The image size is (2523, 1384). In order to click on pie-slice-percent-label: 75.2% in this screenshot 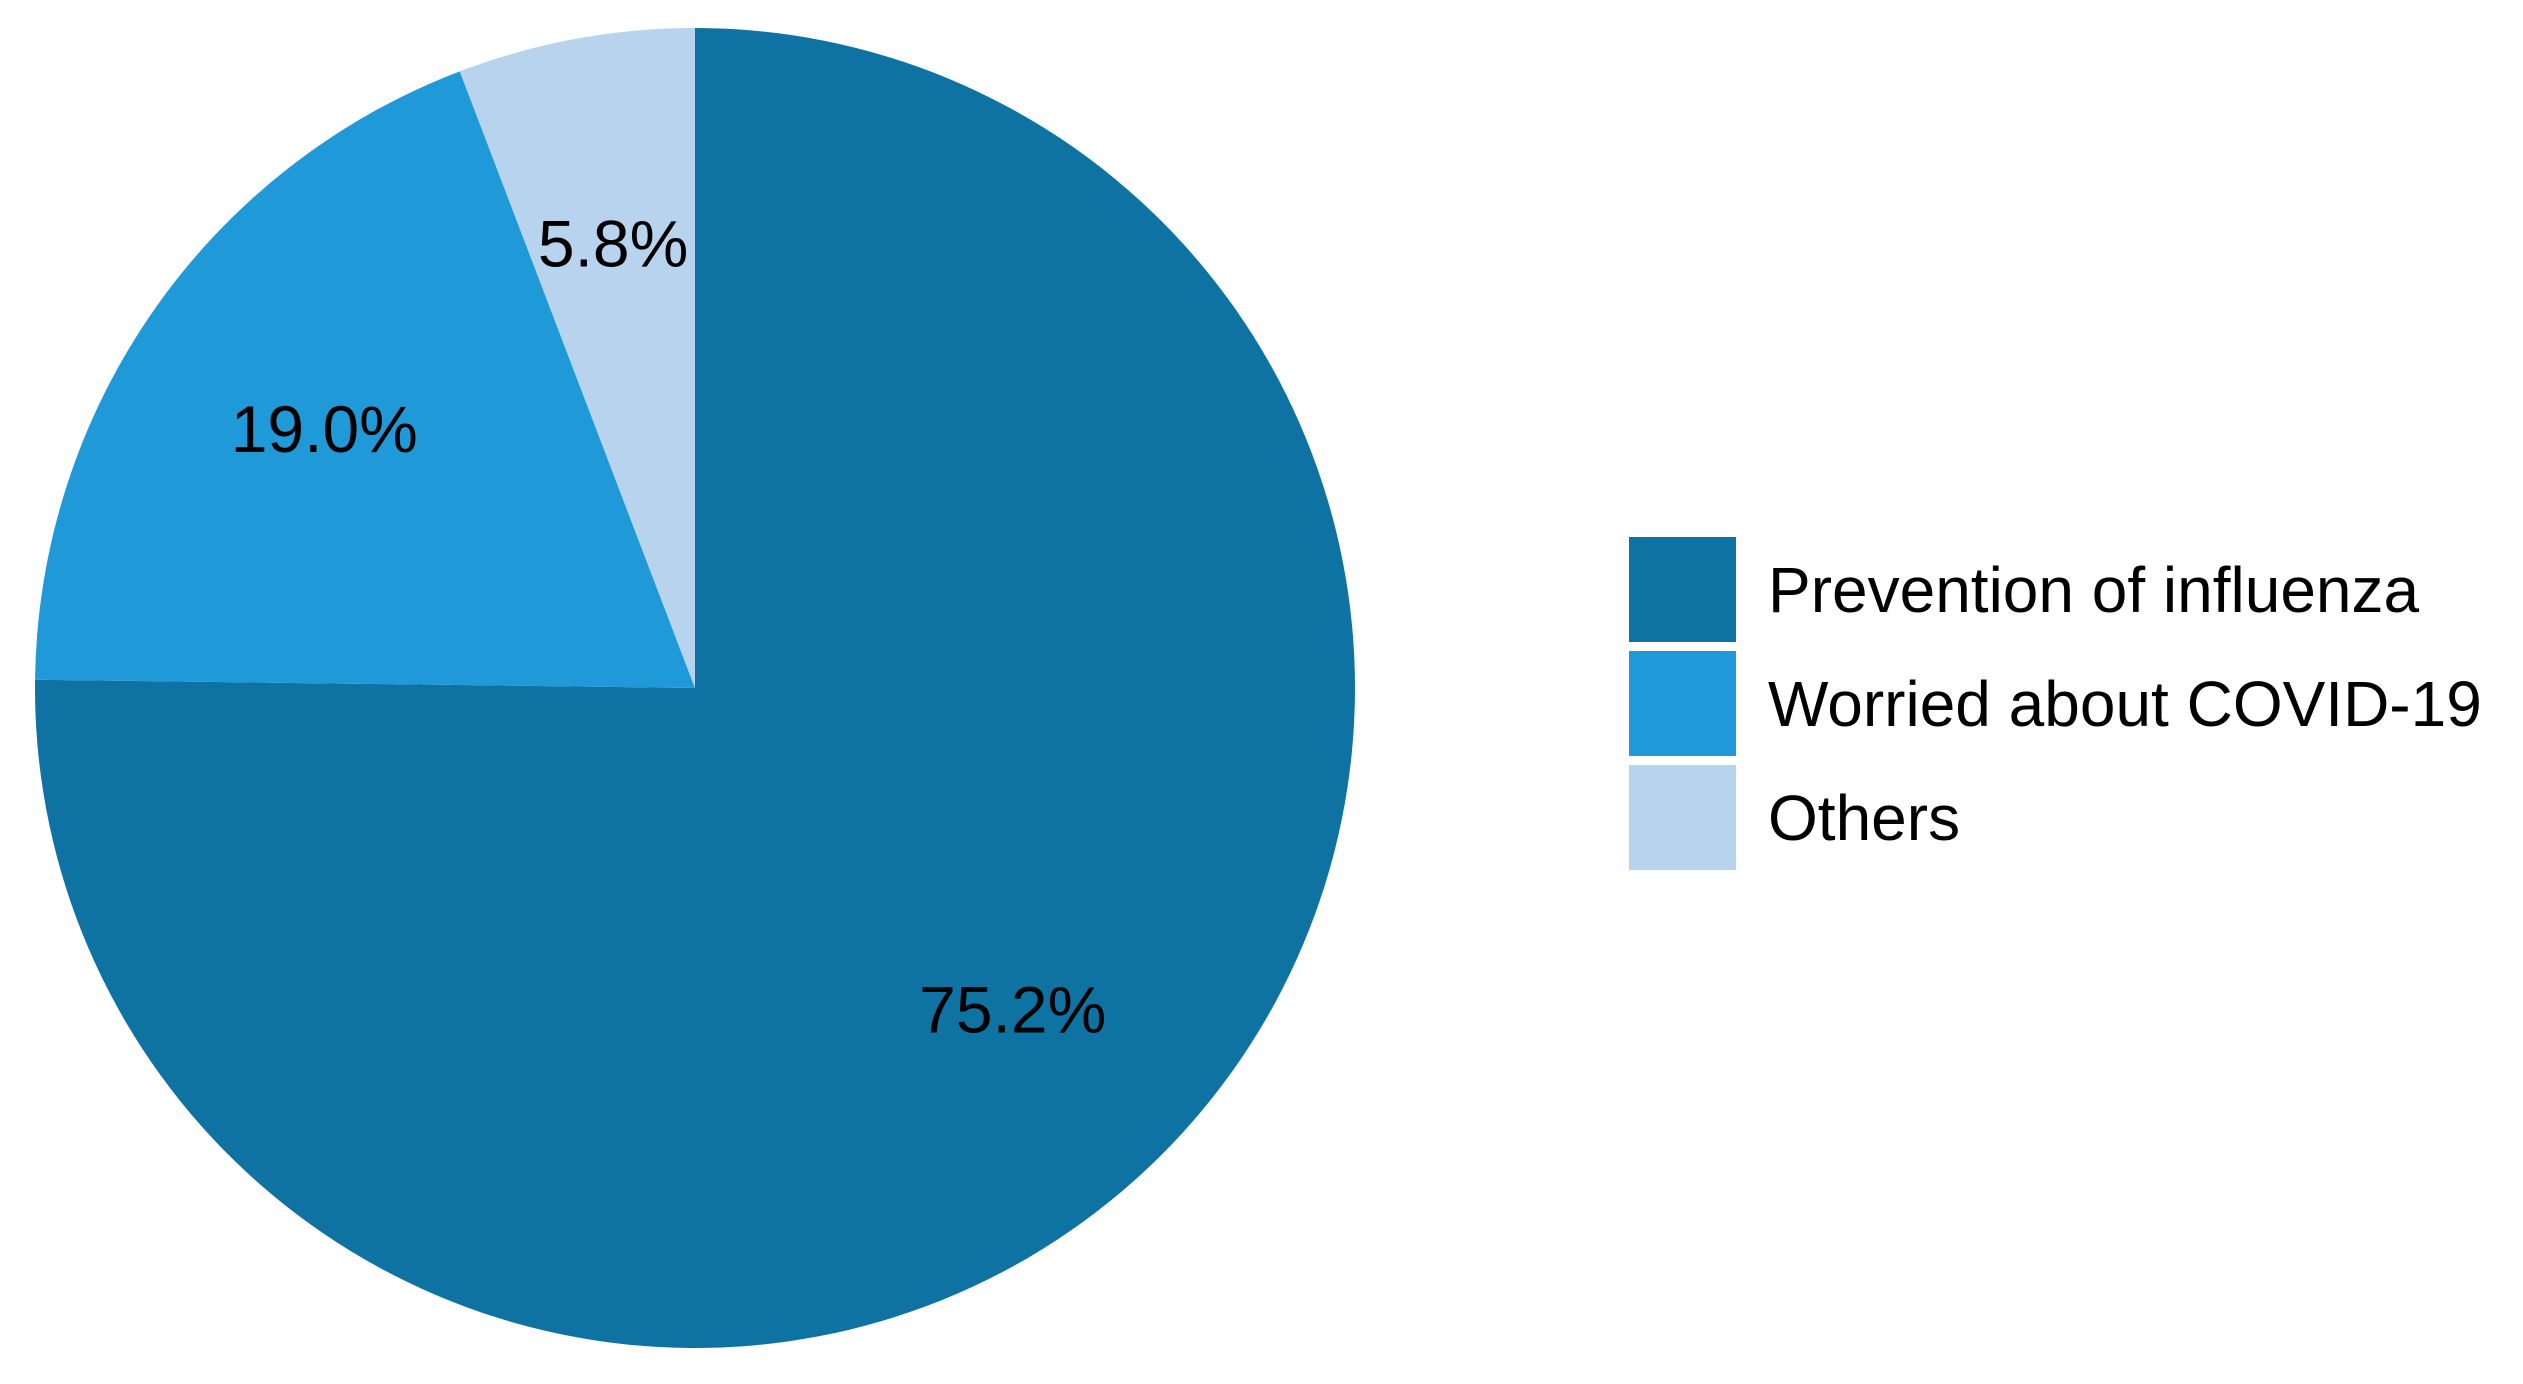, I will do `click(1012, 1010)`.